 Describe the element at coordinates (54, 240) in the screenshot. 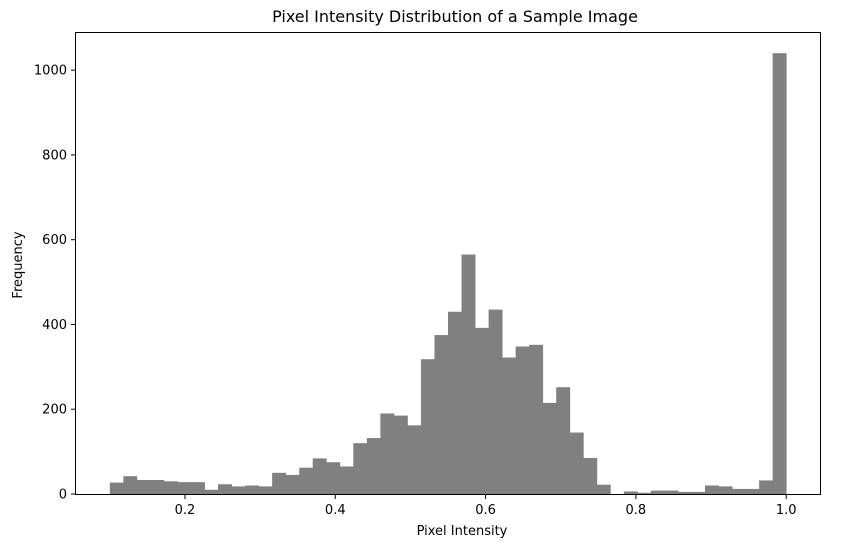

I see `y-tick-label: 600` at that location.